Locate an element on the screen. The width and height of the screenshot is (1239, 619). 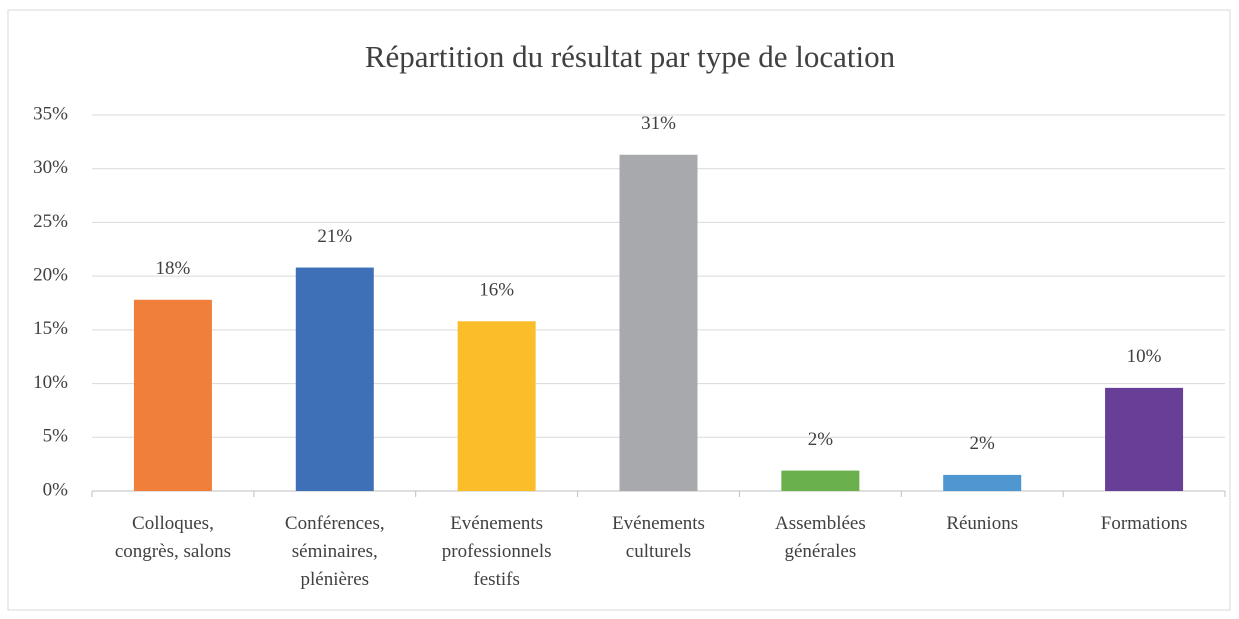
y-tick-label: 10% is located at coordinates (50, 382).